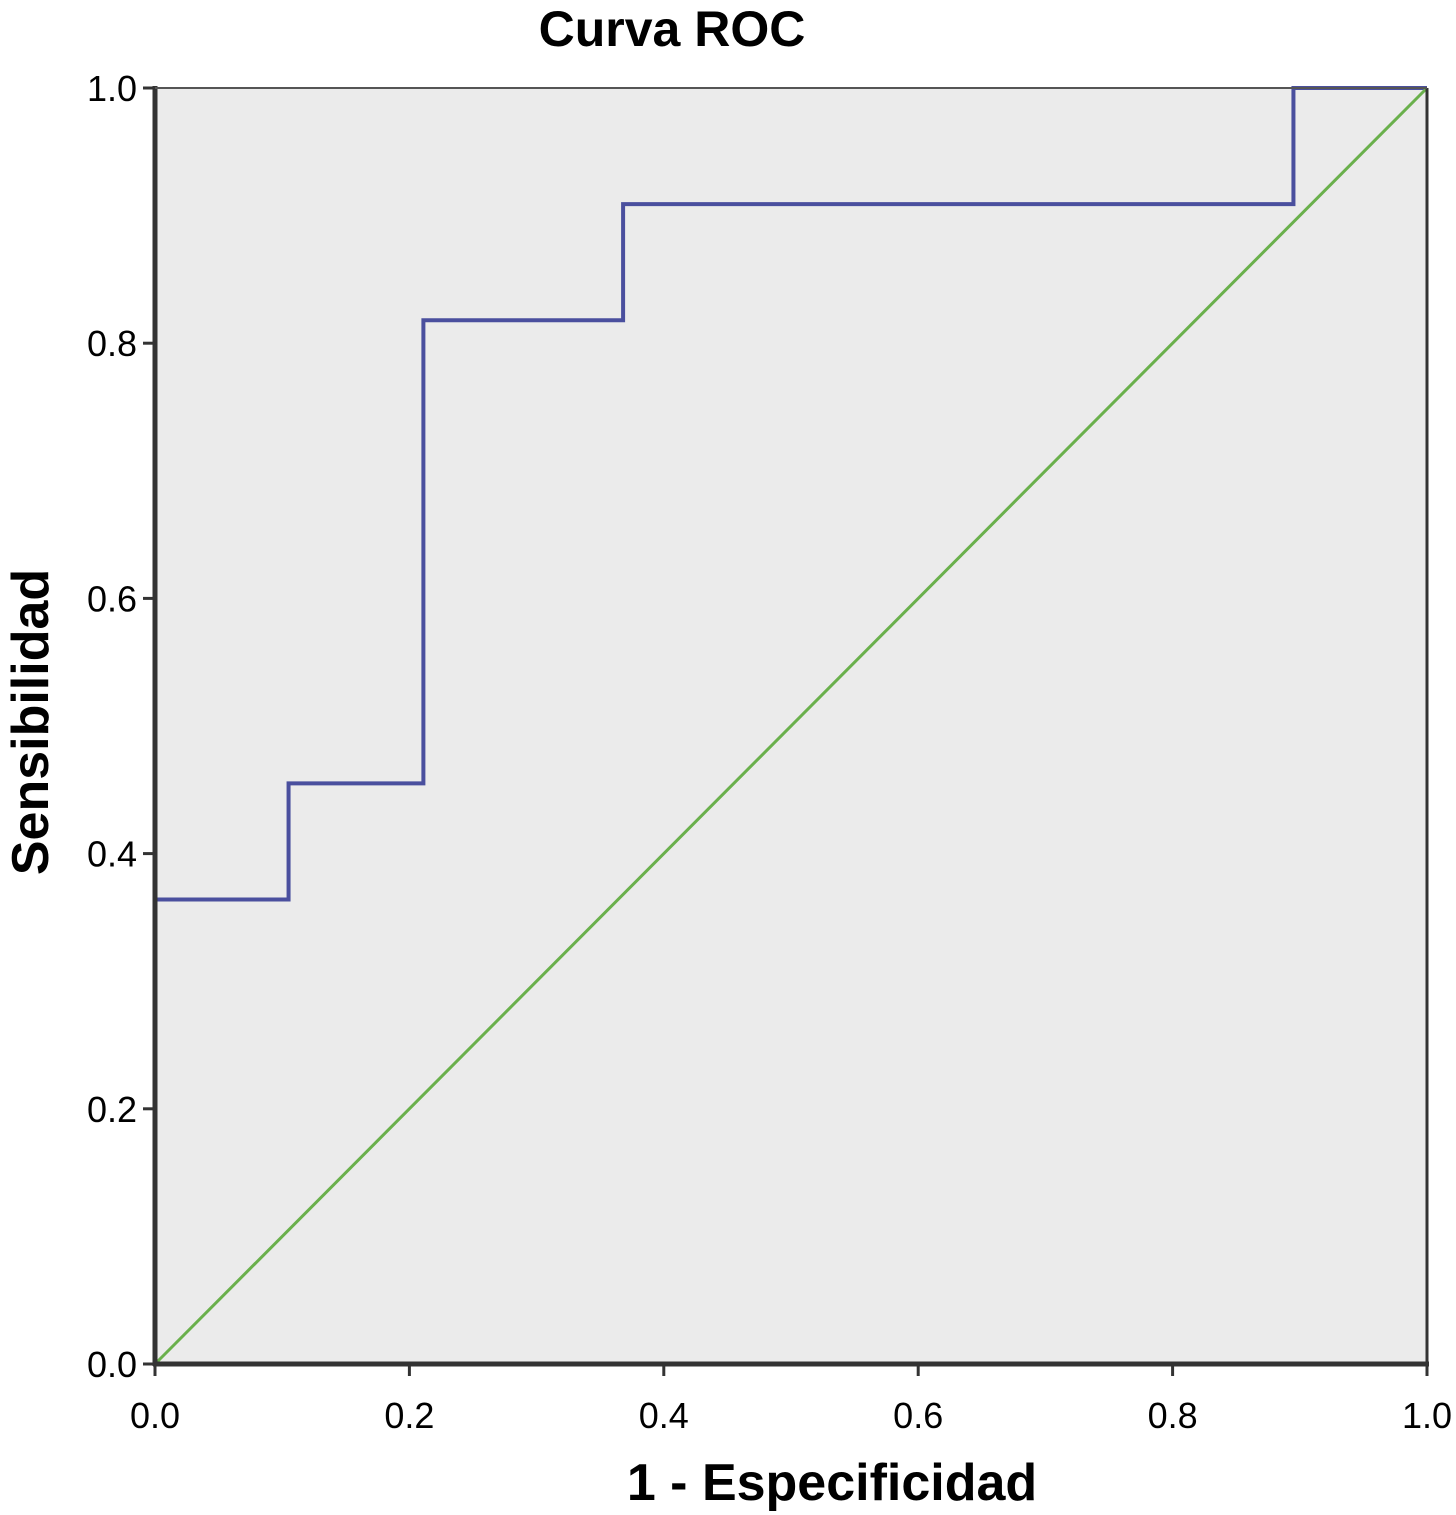  I want to click on y-tick-label: 0.6, so click(112, 598).